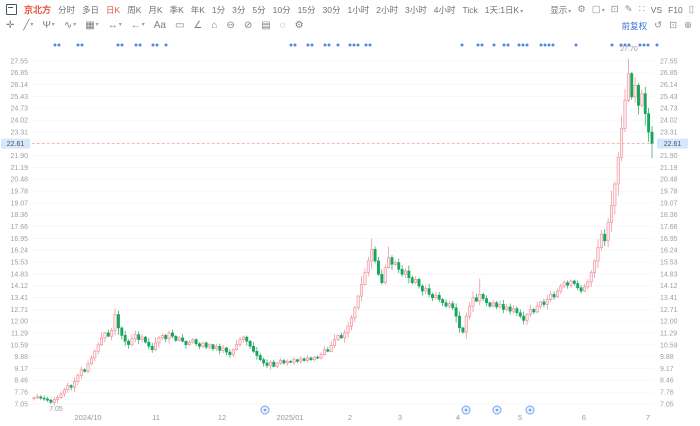  What do you see at coordinates (688, 25) in the screenshot?
I see `add-panel-icon: ⊕` at bounding box center [688, 25].